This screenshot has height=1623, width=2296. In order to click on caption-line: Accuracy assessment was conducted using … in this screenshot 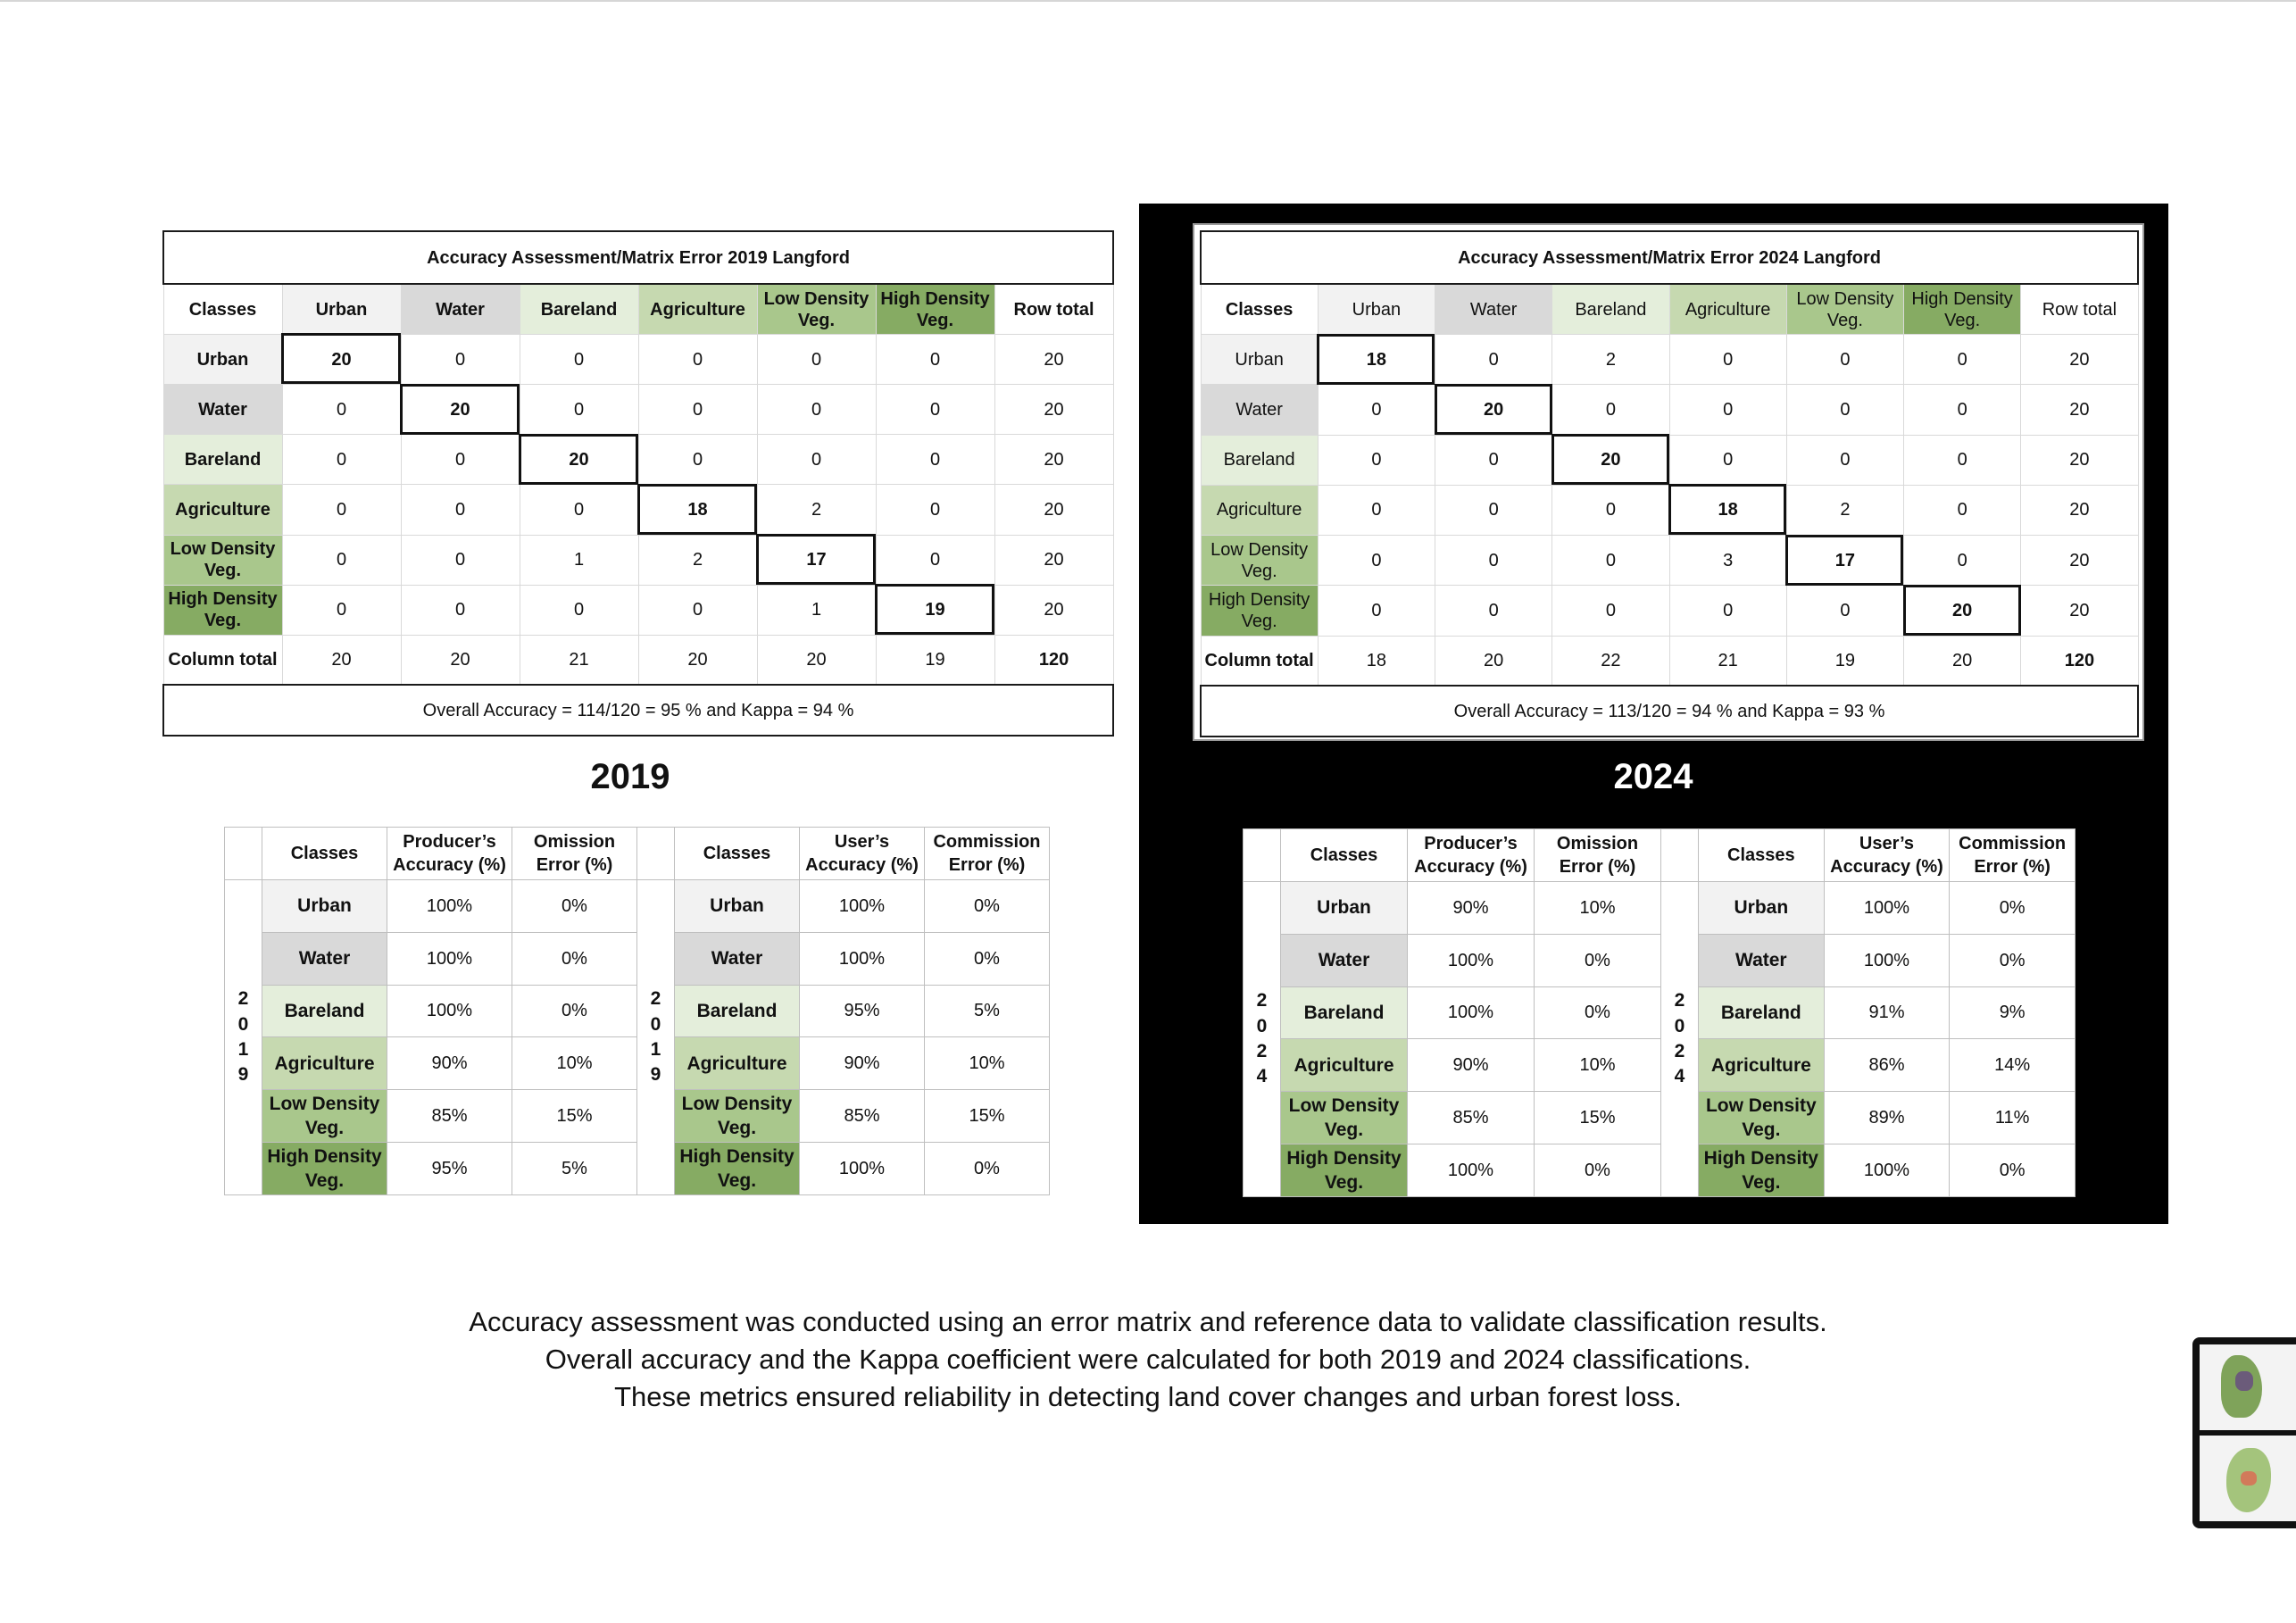, I will do `click(1148, 1321)`.